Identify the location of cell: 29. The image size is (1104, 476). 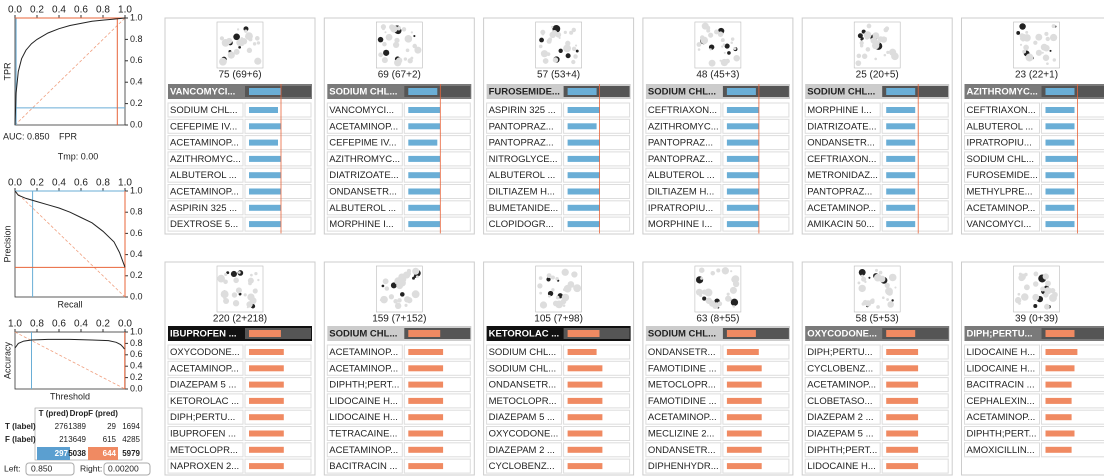
(111, 426).